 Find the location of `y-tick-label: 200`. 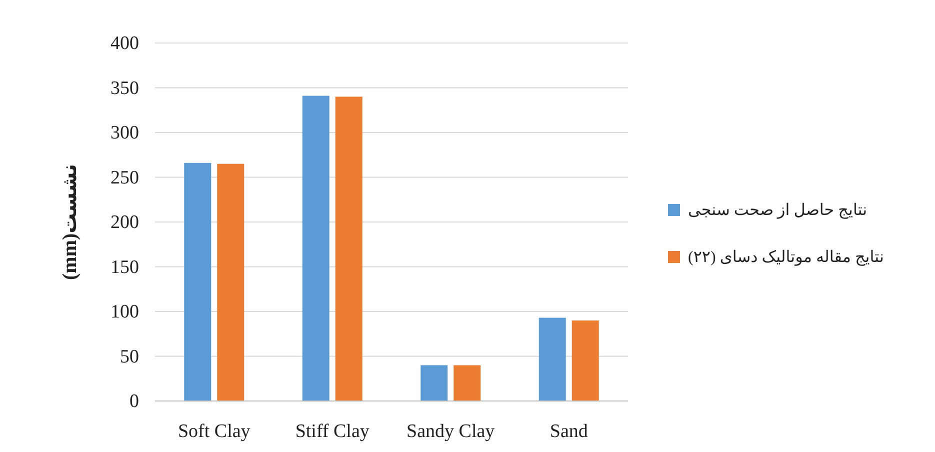

y-tick-label: 200 is located at coordinates (124, 222).